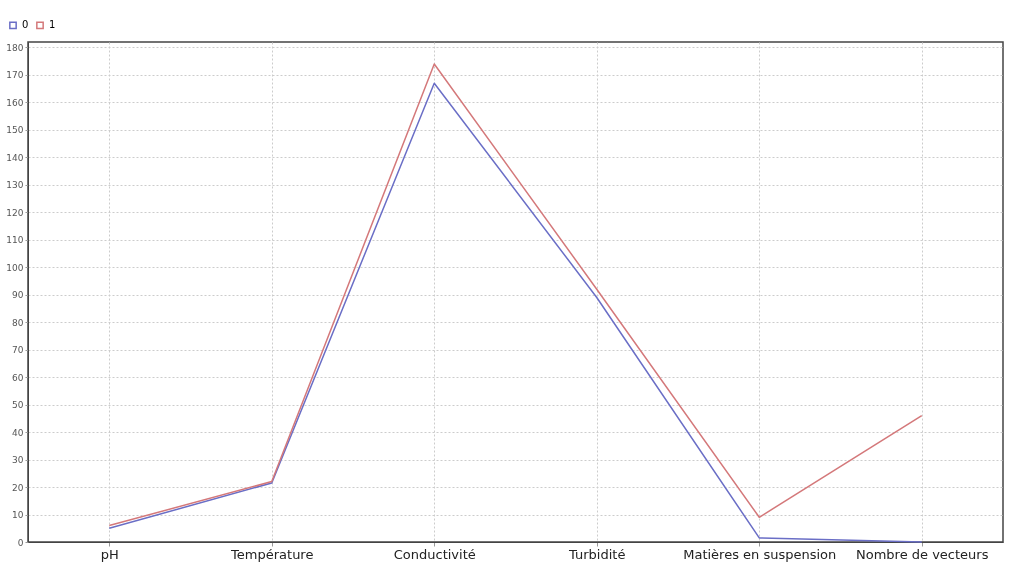  Describe the element at coordinates (15, 240) in the screenshot. I see `y-tick-label: 110` at that location.